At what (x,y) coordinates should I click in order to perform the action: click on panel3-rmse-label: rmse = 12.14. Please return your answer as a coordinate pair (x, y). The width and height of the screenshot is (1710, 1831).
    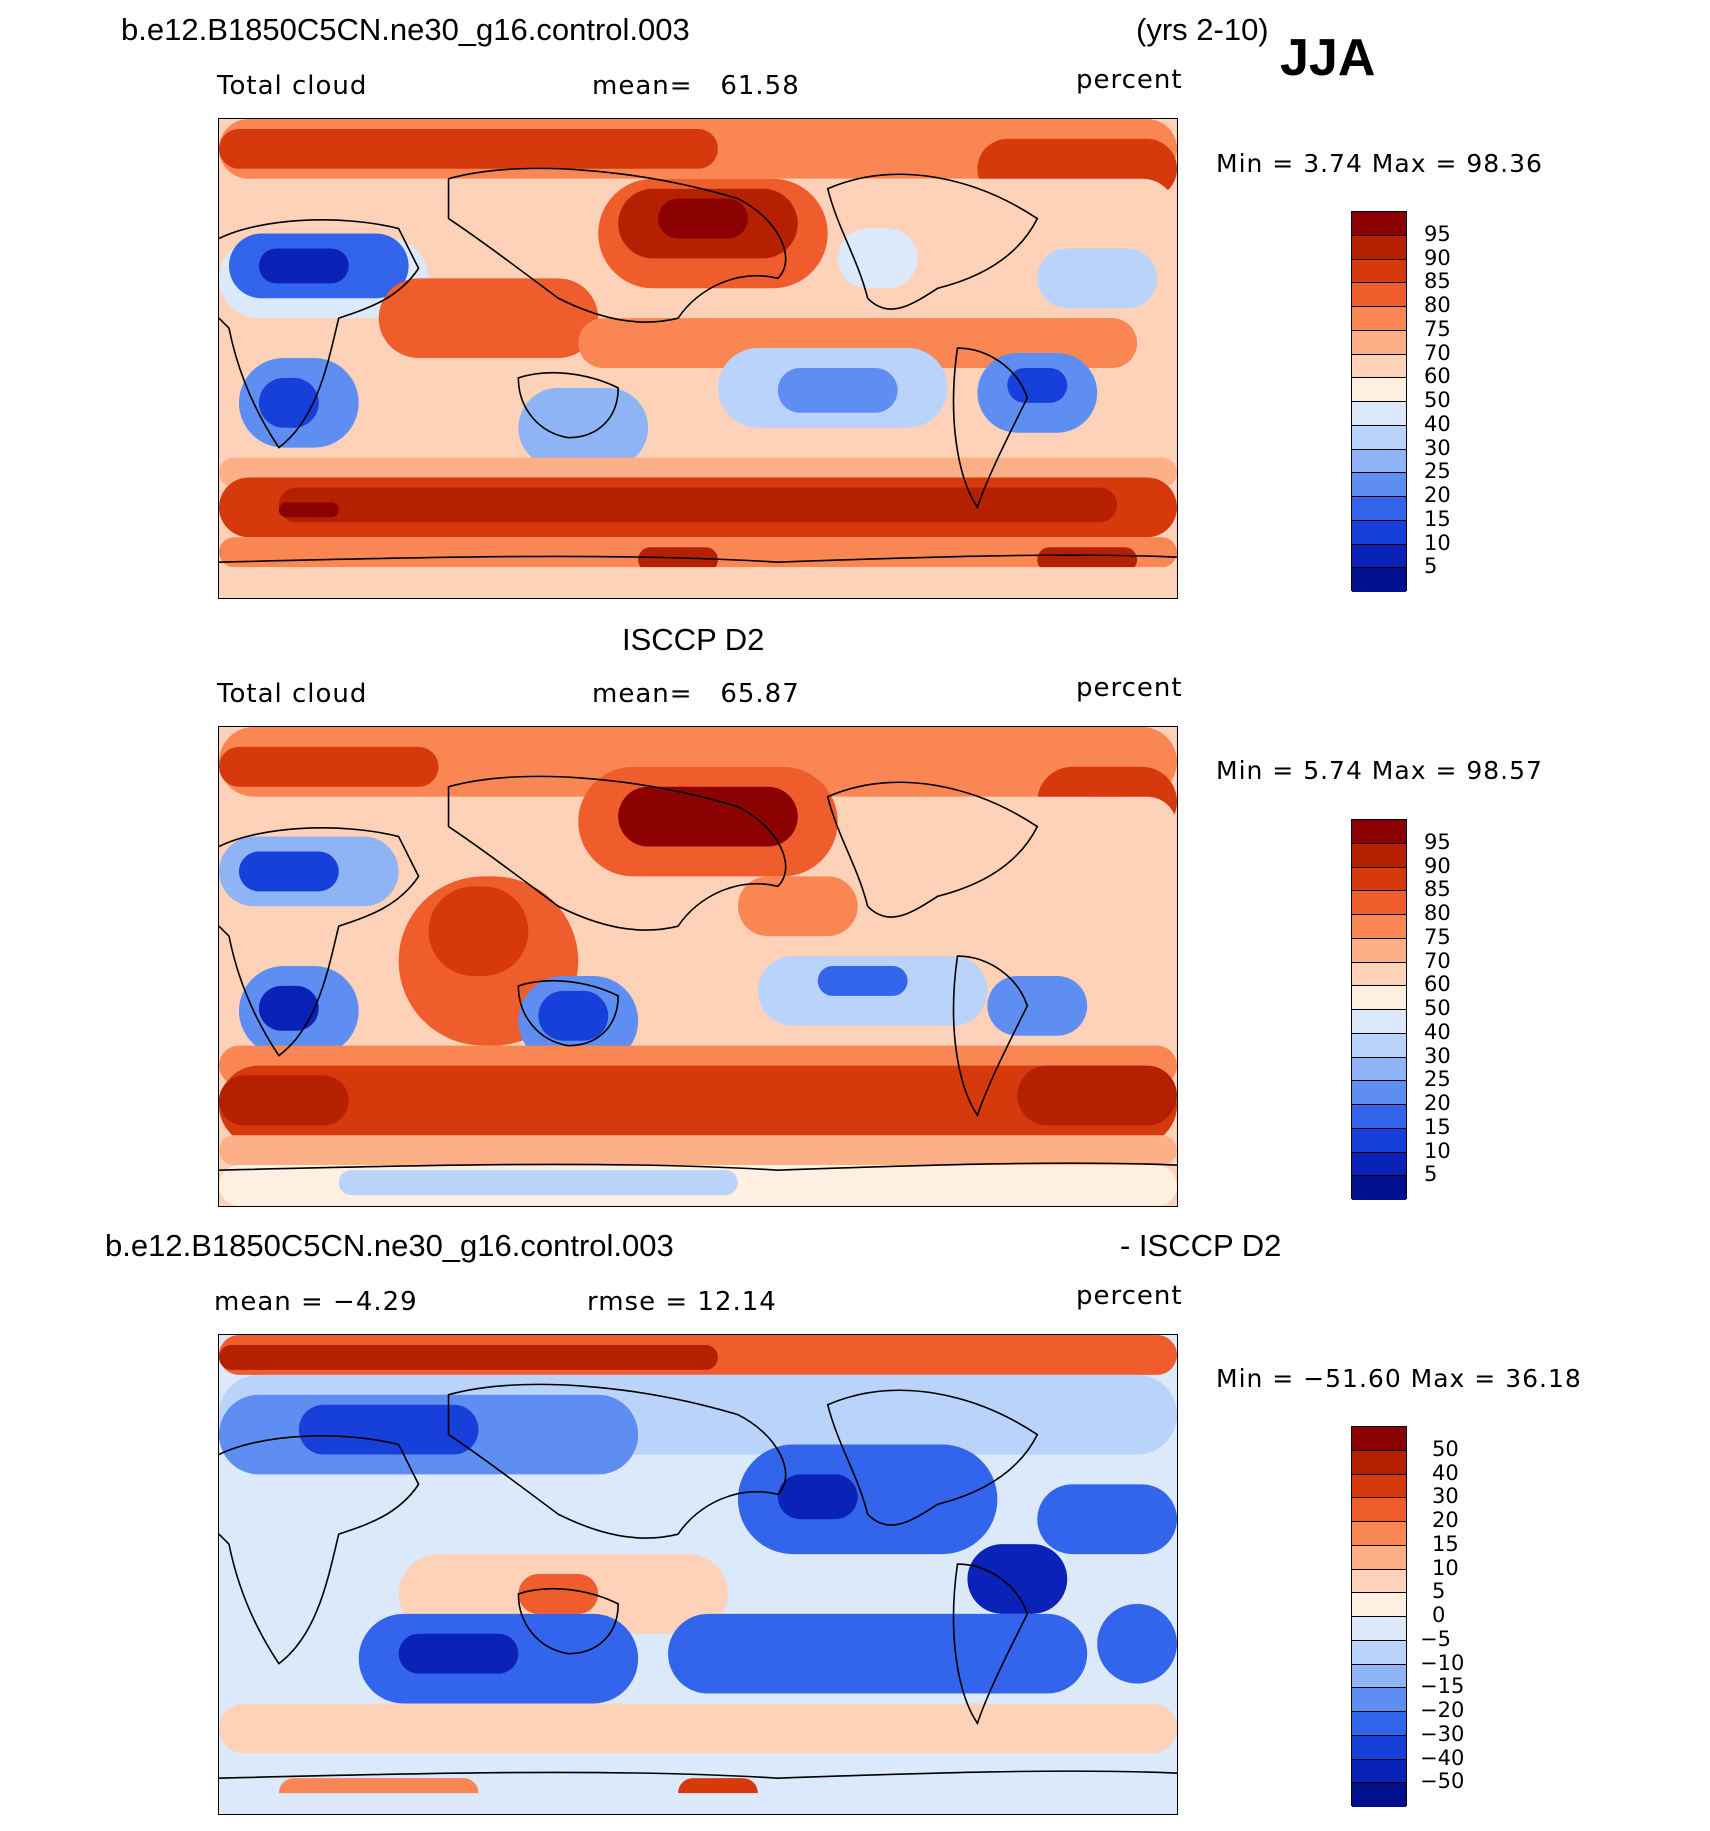
    Looking at the image, I should click on (682, 1302).